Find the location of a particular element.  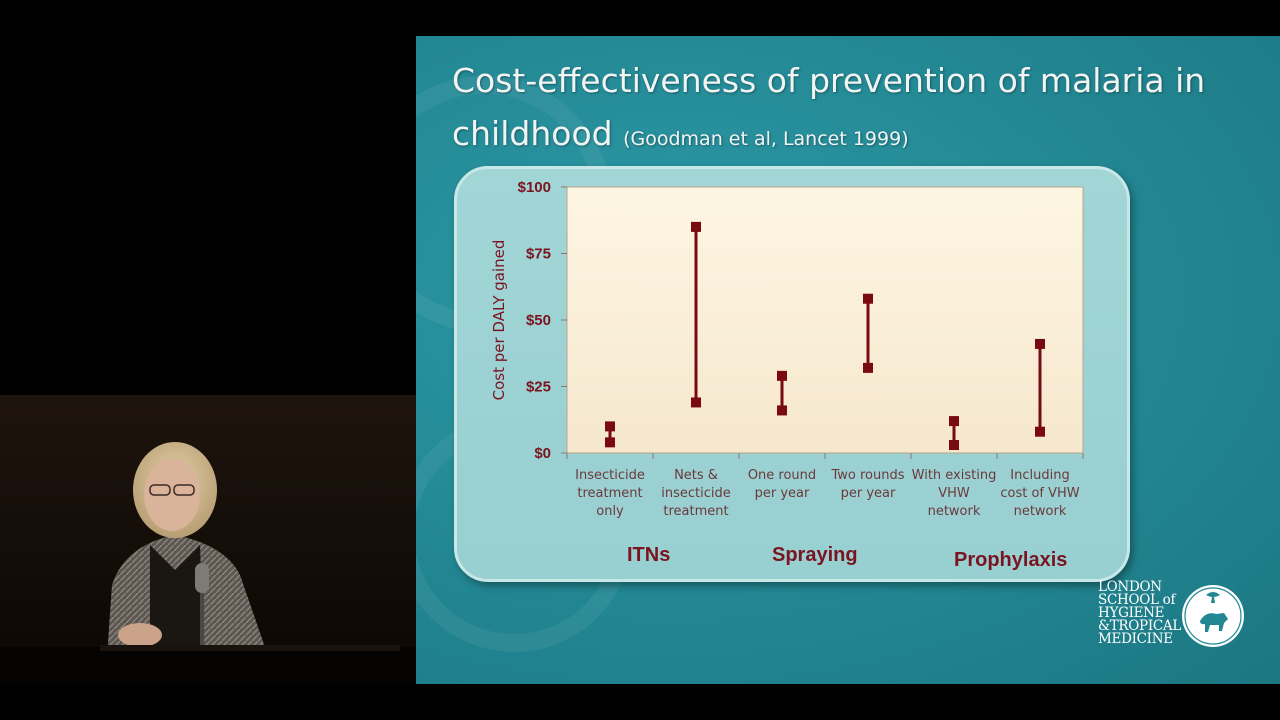

x-tick-label: Insecticide treatment only is located at coordinates (610, 493).